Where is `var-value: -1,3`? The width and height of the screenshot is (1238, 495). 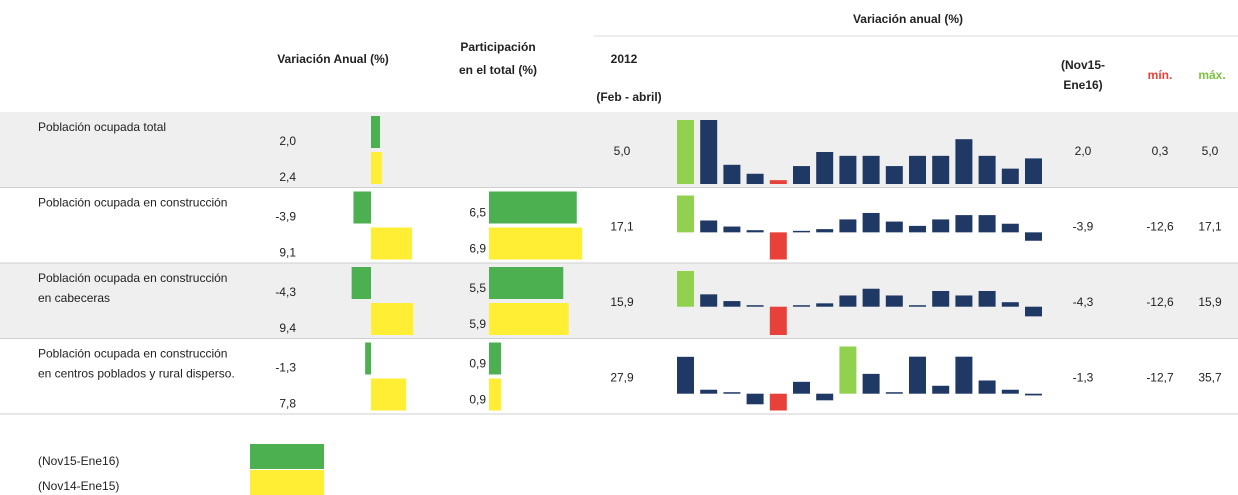
var-value: -1,3 is located at coordinates (285, 368).